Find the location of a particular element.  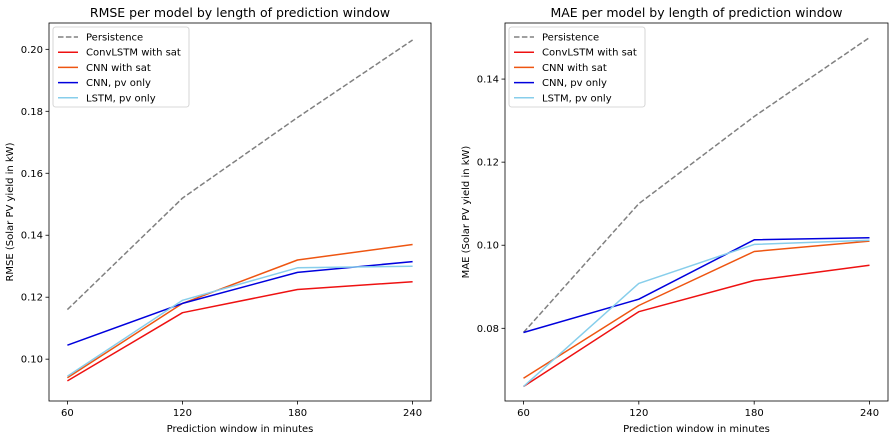

rmse-legend-label: LSTM, pv only is located at coordinates (121, 98).